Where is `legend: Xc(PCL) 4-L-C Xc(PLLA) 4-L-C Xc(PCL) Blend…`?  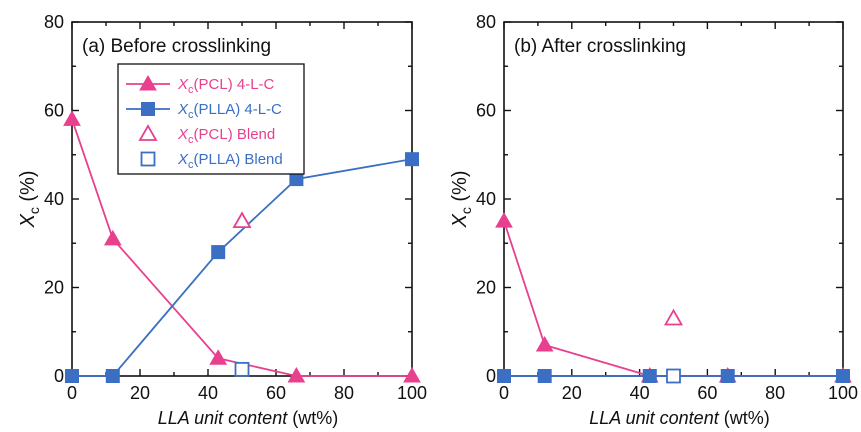
legend: Xc(PCL) 4-L-C Xc(PLLA) 4-L-C Xc(PCL) Blend… is located at coordinates (211, 119).